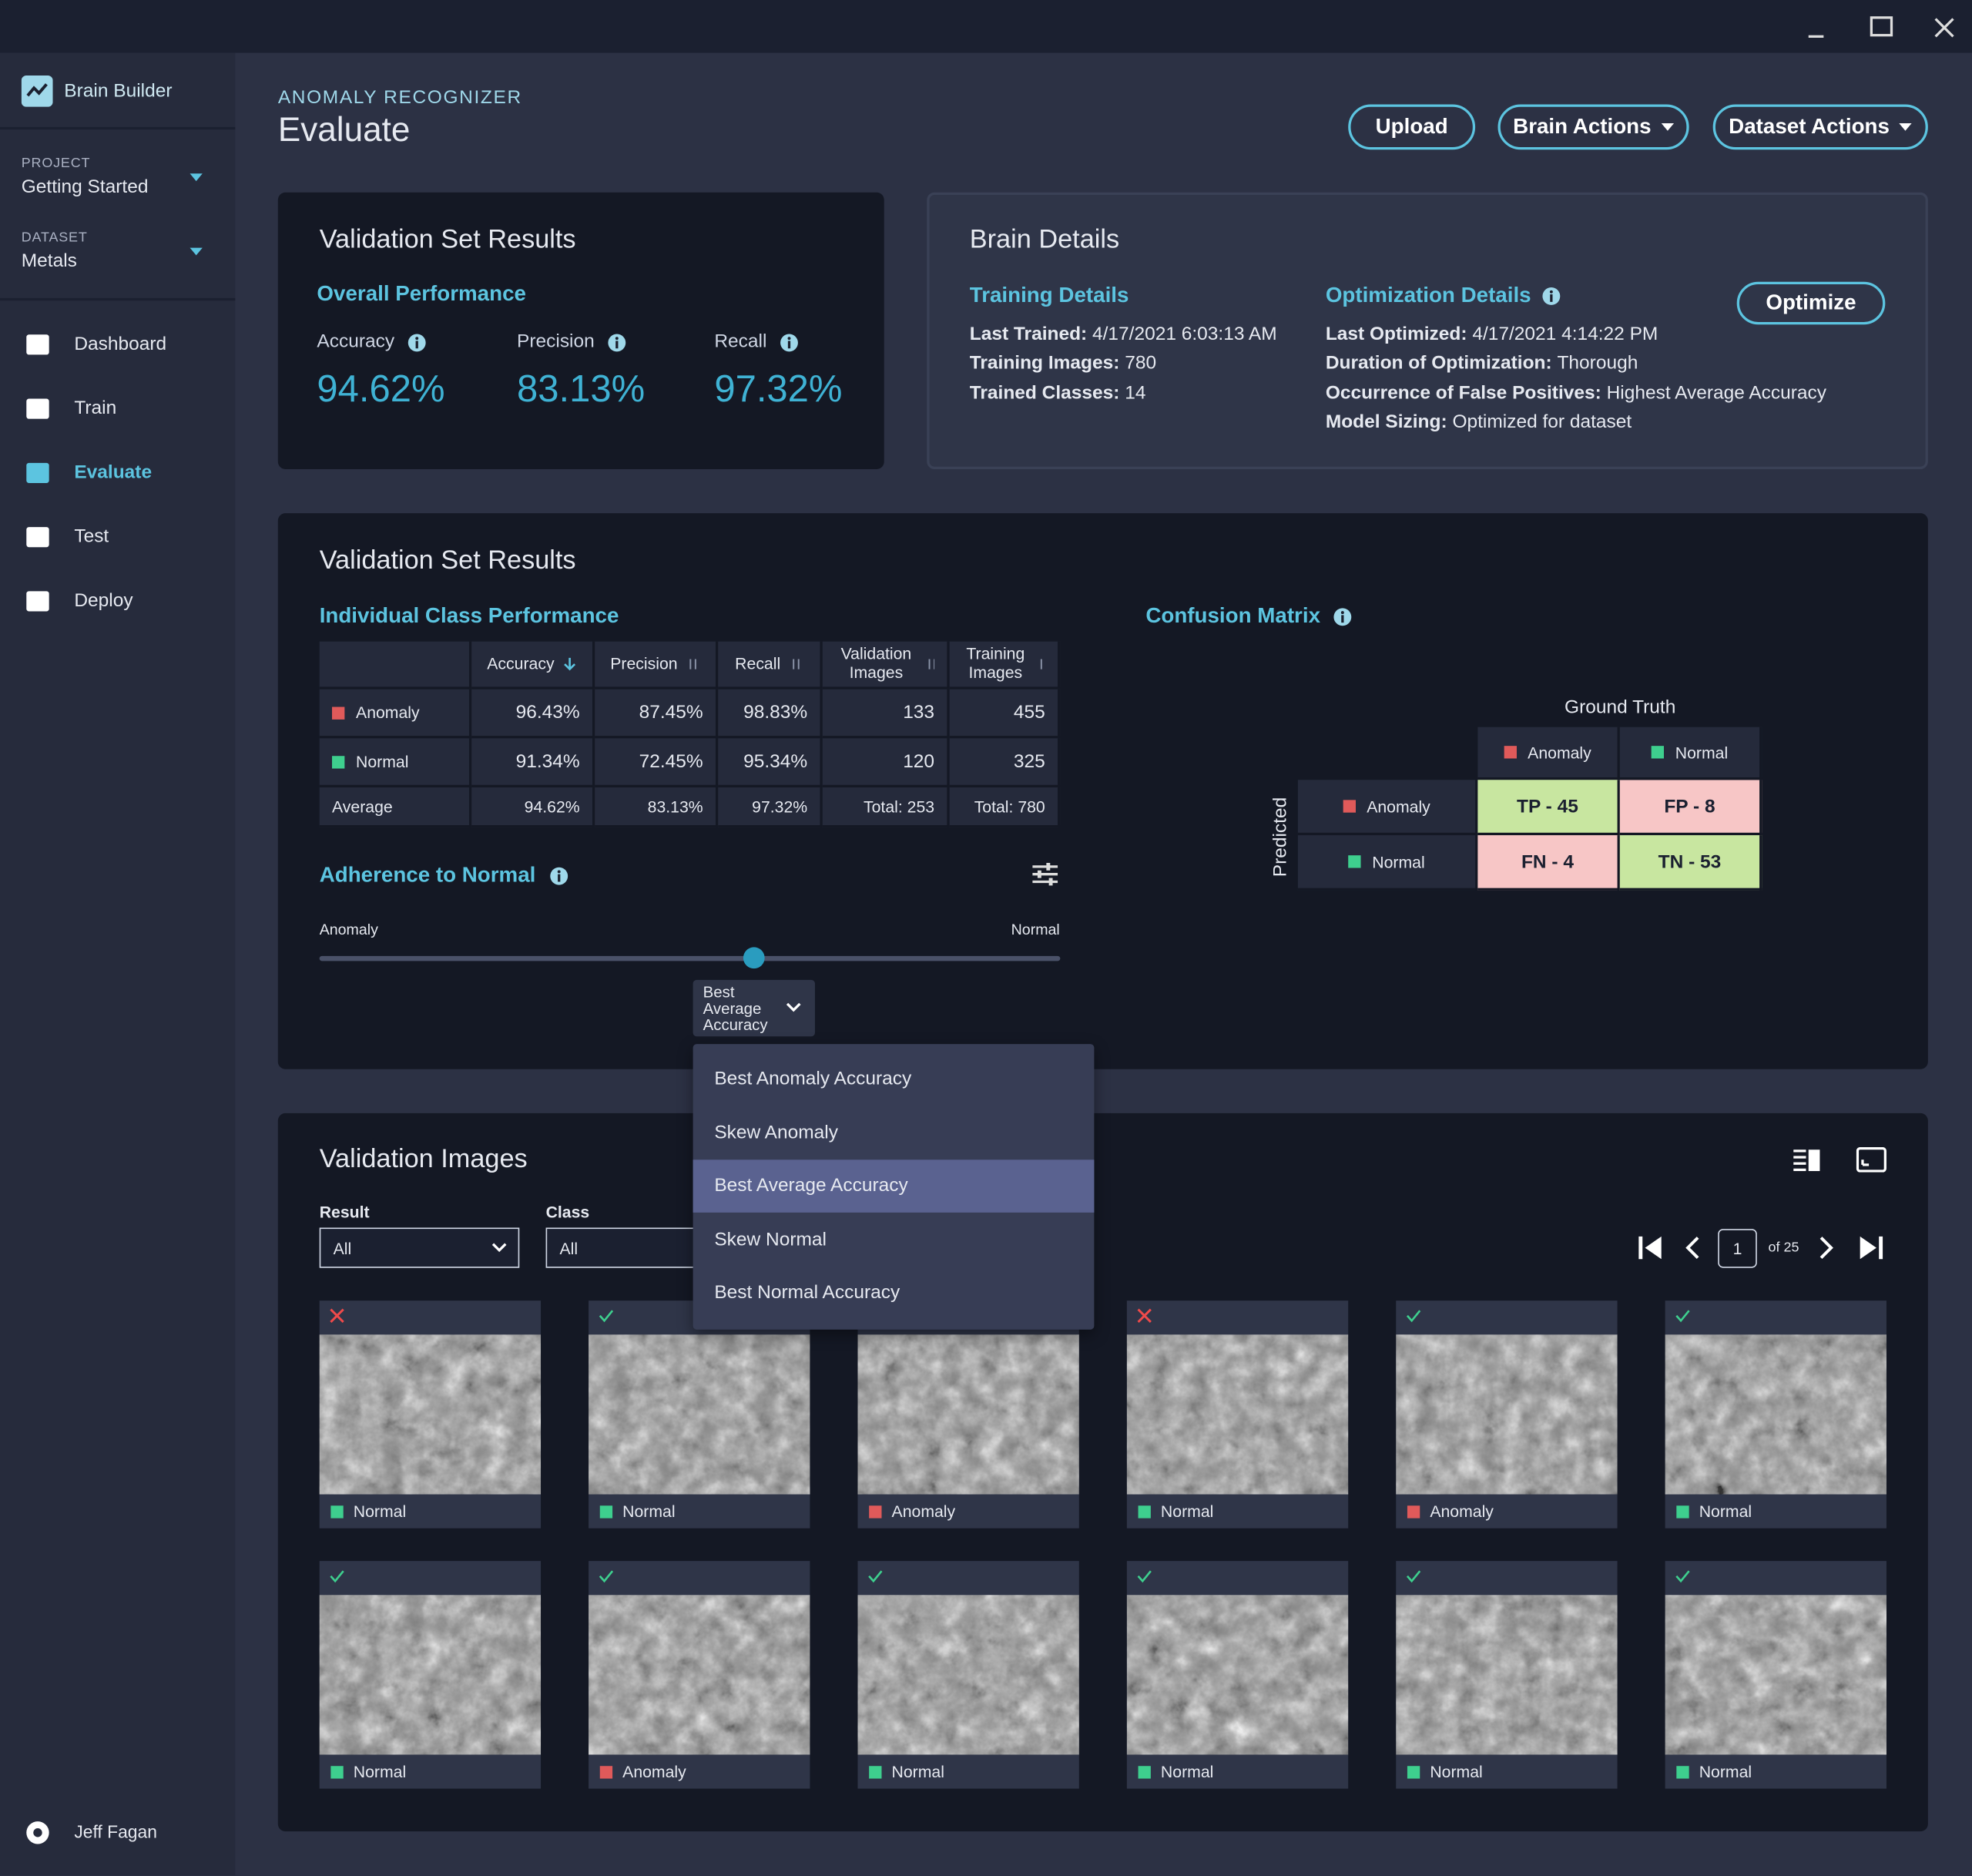 The image size is (1972, 1876). Describe the element at coordinates (581, 389) in the screenshot. I see `metric-value: 83.13%` at that location.